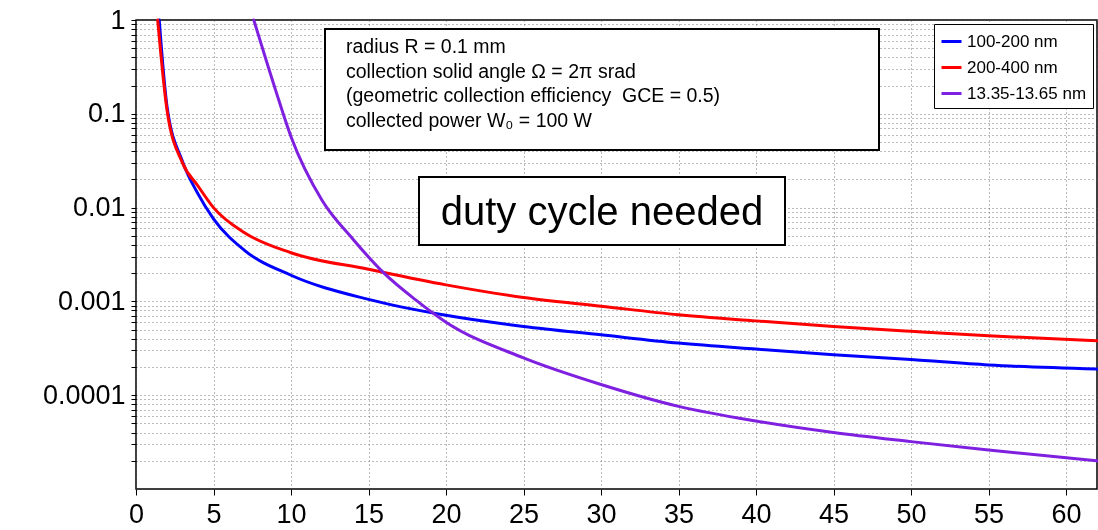 This screenshot has width=1098, height=530. Describe the element at coordinates (91, 300) in the screenshot. I see `y-tick-label: 0.001` at that location.